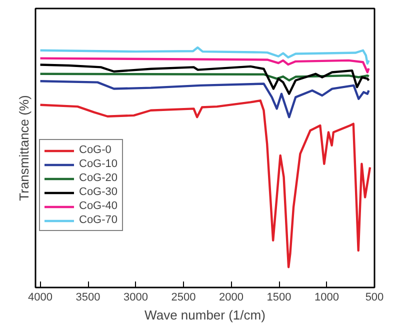  I want to click on x-tick-label: 3000, so click(136, 298).